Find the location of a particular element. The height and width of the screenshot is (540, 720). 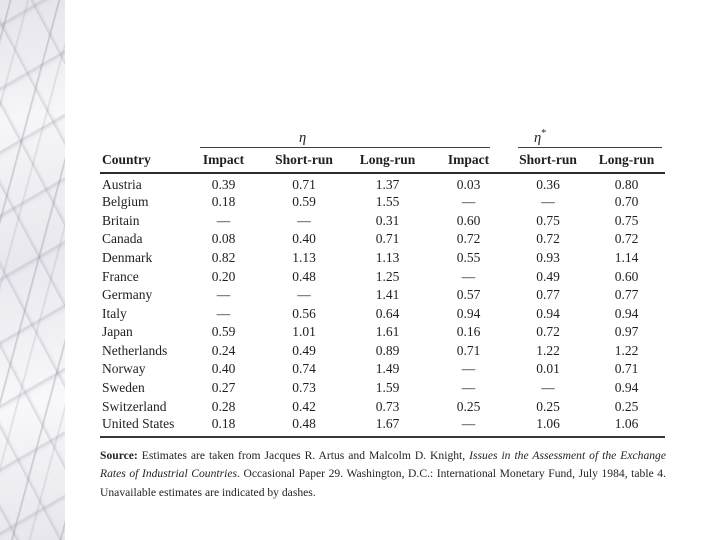

marble-border is located at coordinates (32, 270).